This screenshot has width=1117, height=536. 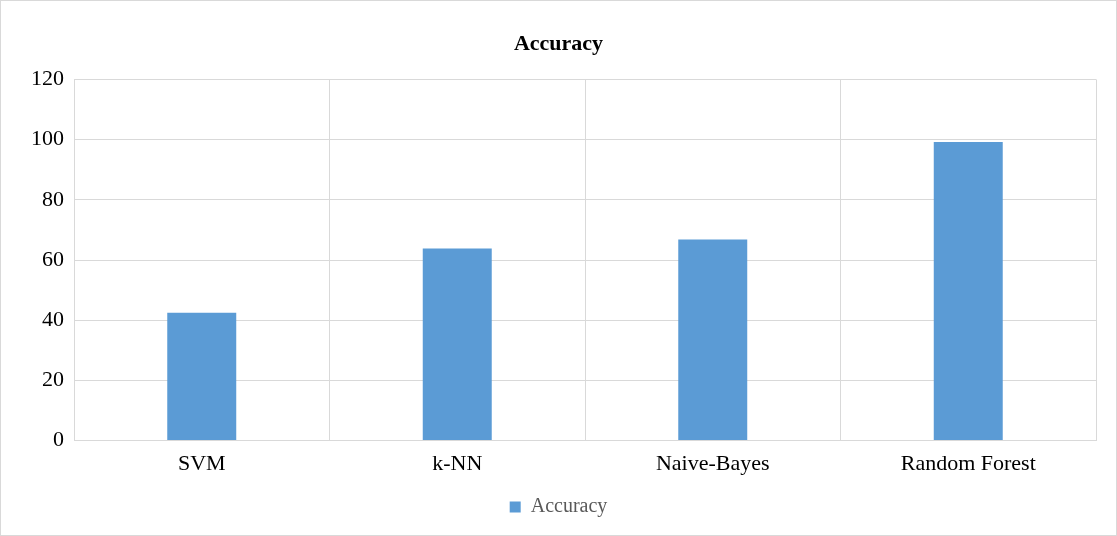 I want to click on x-tick-label: SVM, so click(x=201, y=462).